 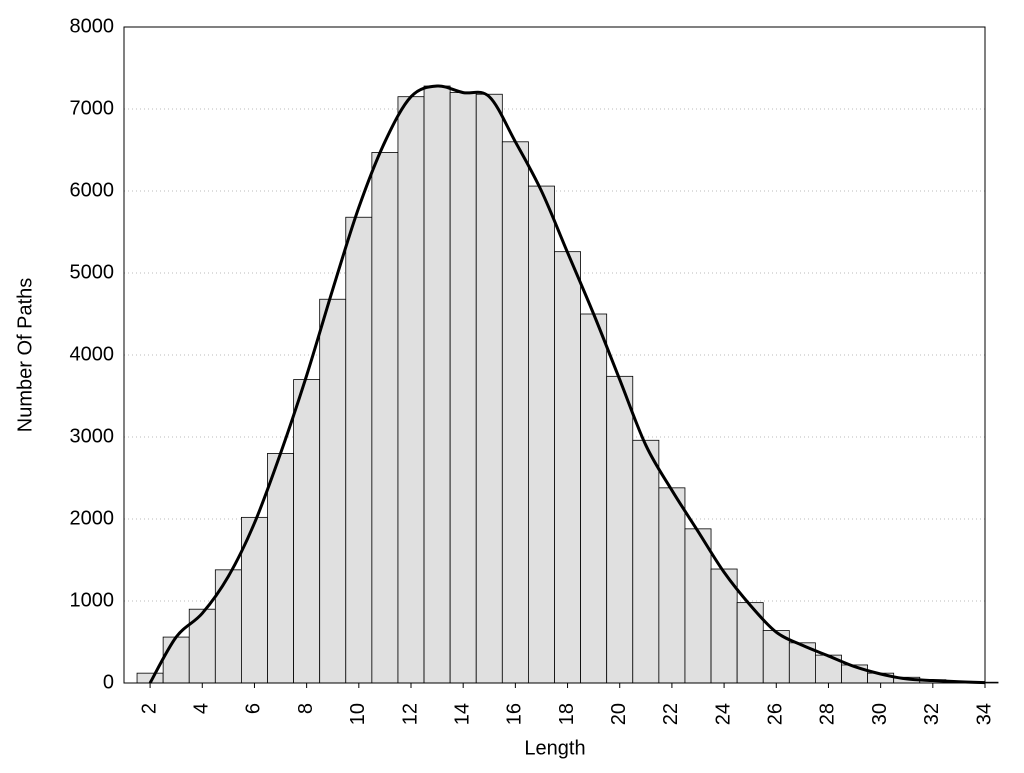 What do you see at coordinates (828, 714) in the screenshot?
I see `x-tick-label: 28` at bounding box center [828, 714].